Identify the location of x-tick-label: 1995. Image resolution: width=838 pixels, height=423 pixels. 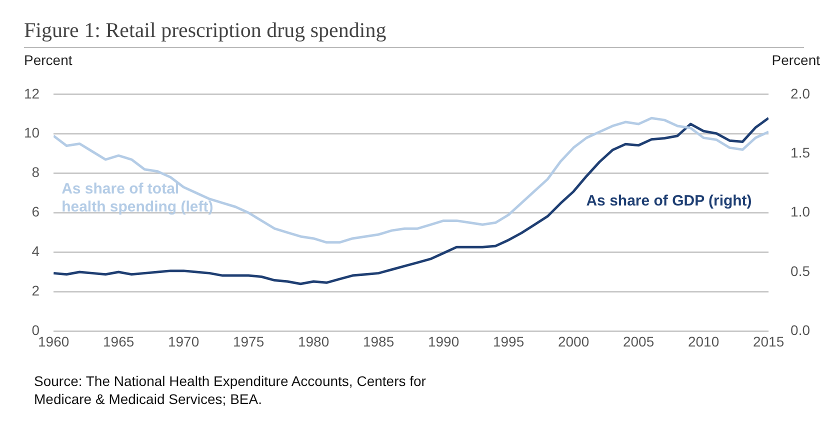
(508, 341).